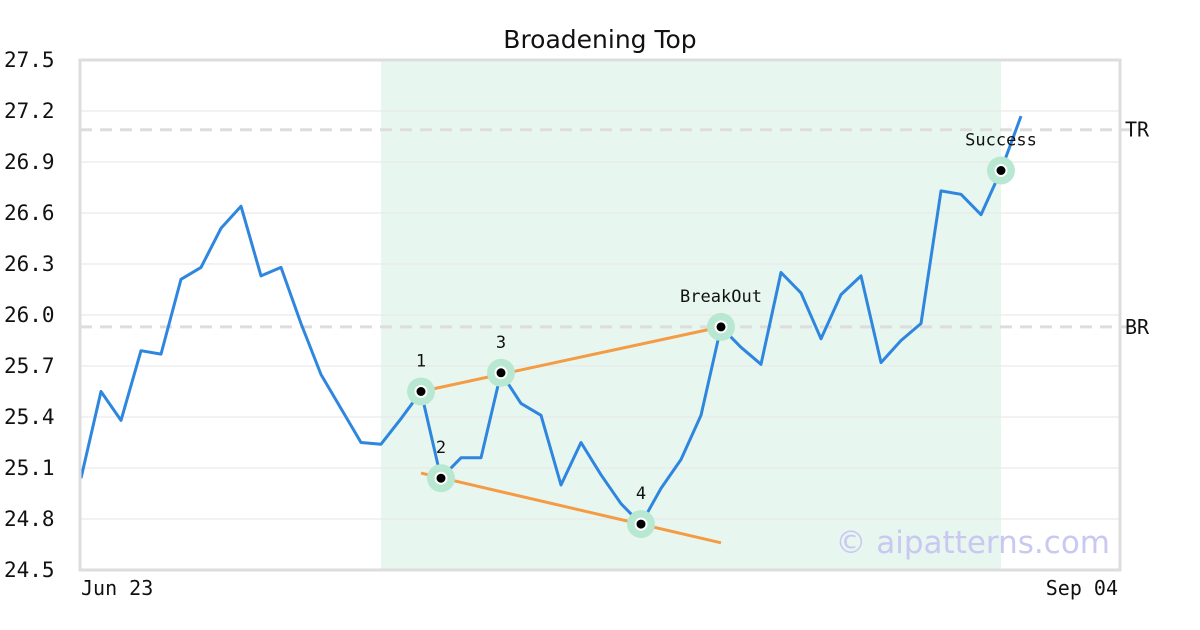 The width and height of the screenshot is (1200, 630). I want to click on watermark: © aipatterns.com, so click(972, 543).